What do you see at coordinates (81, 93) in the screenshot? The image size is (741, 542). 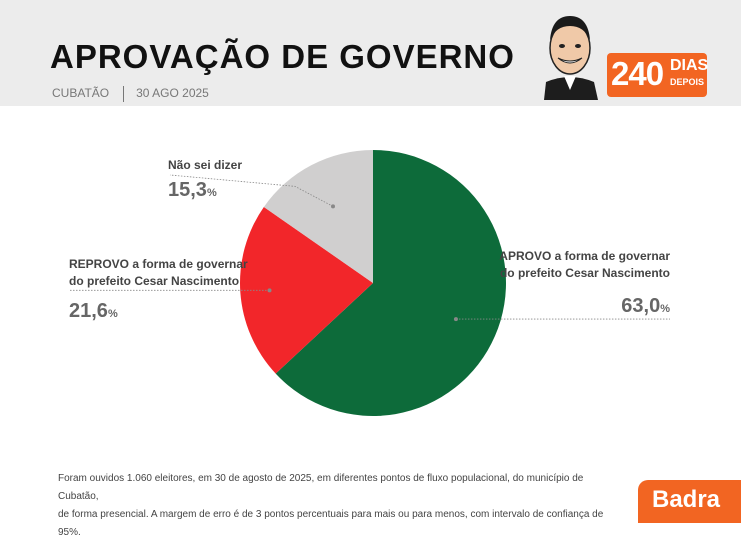 I see `city-label: CUBATÃO` at bounding box center [81, 93].